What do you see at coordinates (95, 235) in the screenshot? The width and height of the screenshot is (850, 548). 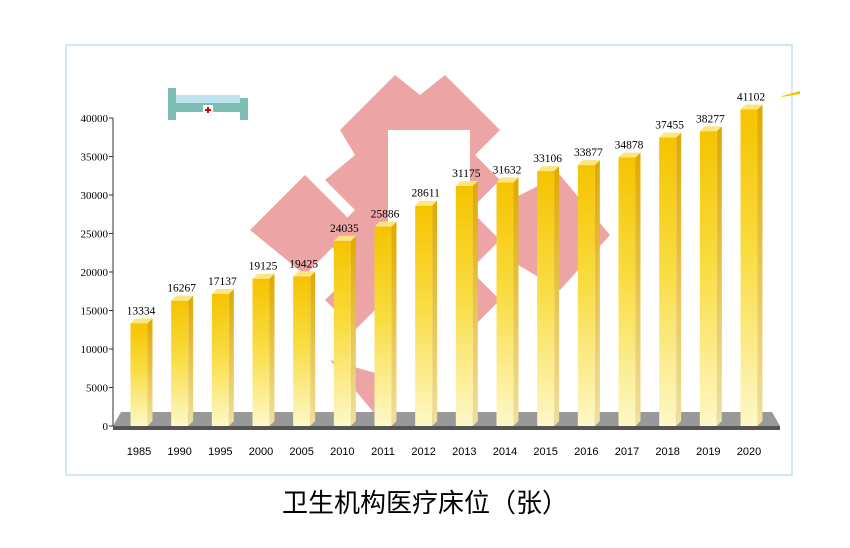 I see `y-tick-label: 25000` at bounding box center [95, 235].